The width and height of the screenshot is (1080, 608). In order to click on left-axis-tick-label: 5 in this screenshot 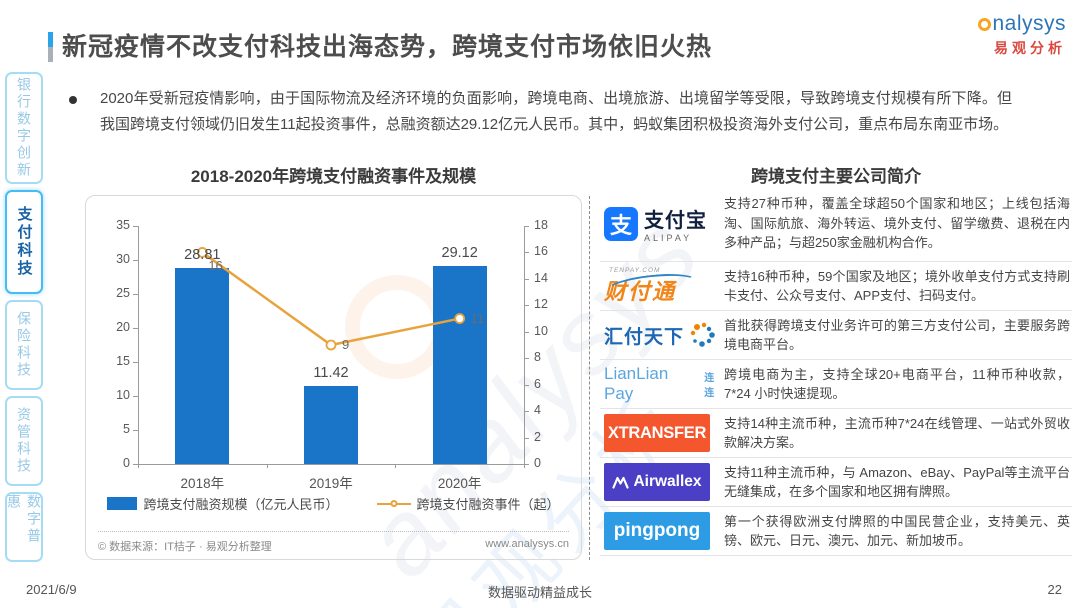, I will do `click(126, 429)`.